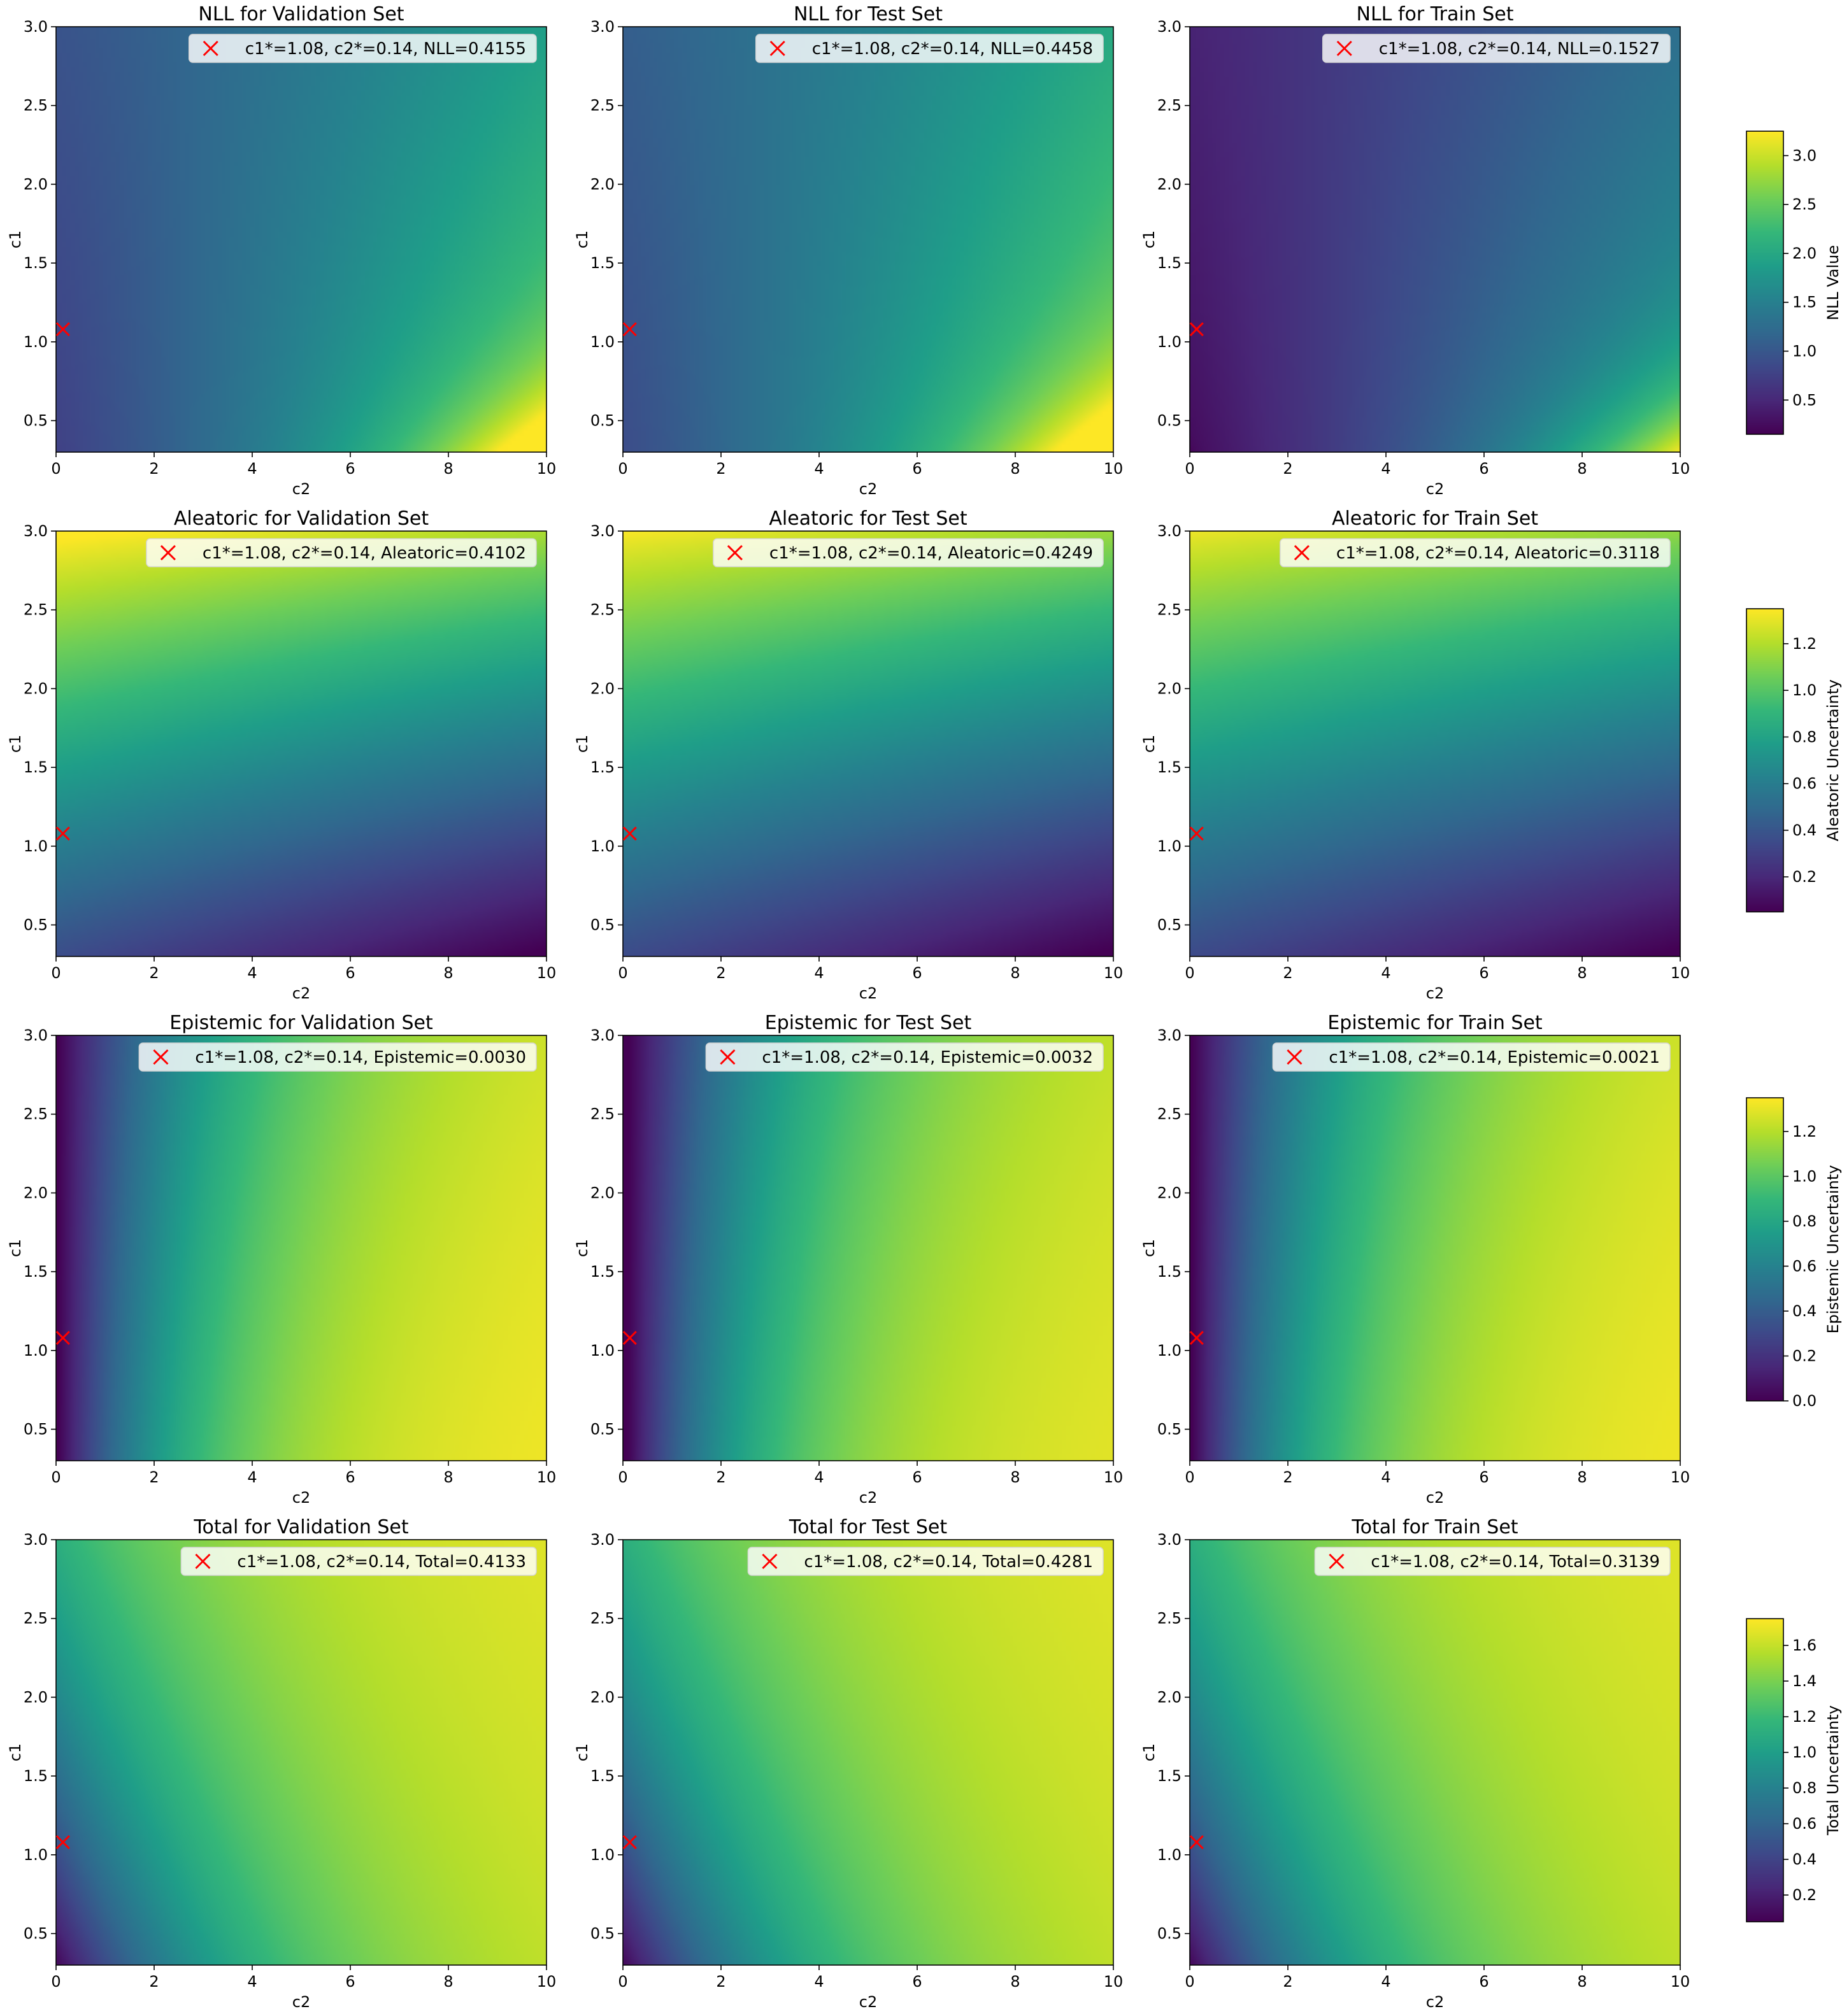  I want to click on colorbar-tick-label: 0.4, so click(1804, 1859).